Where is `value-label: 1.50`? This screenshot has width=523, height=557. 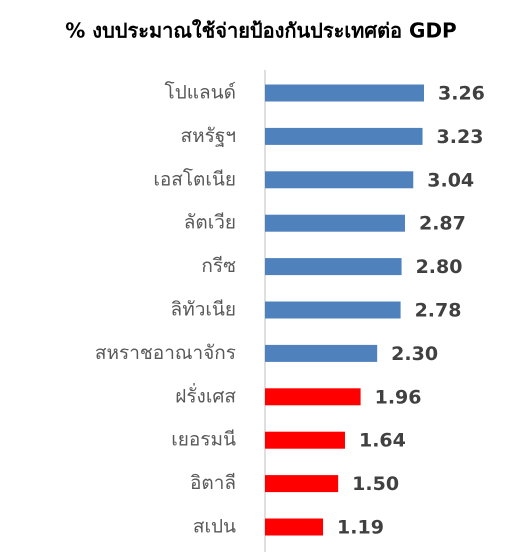 value-label: 1.50 is located at coordinates (375, 484).